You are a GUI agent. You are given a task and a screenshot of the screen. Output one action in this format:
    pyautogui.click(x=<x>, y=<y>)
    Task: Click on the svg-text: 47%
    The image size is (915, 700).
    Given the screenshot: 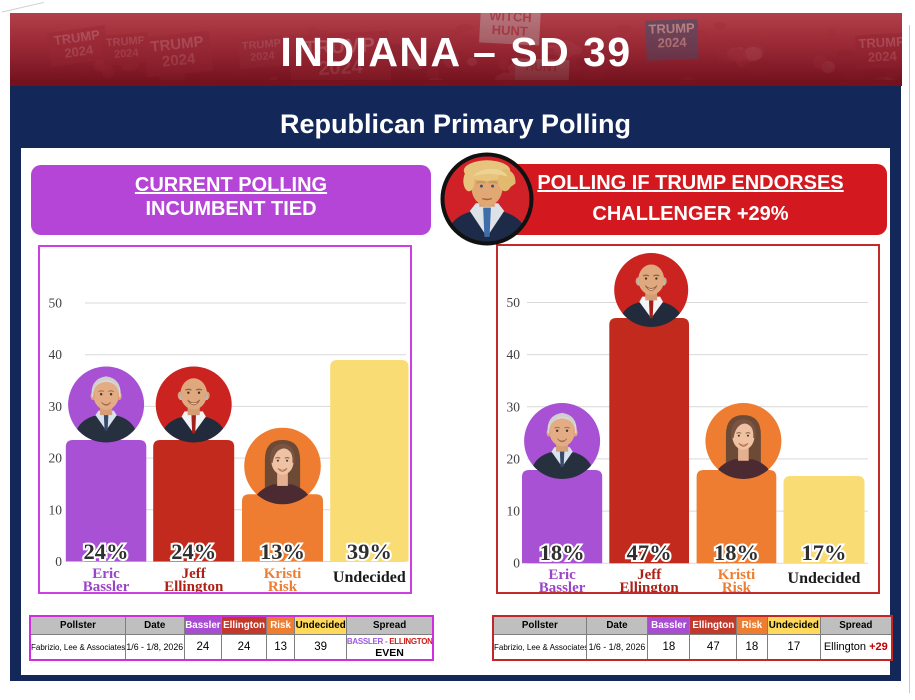 What is the action you would take?
    pyautogui.click(x=649, y=552)
    